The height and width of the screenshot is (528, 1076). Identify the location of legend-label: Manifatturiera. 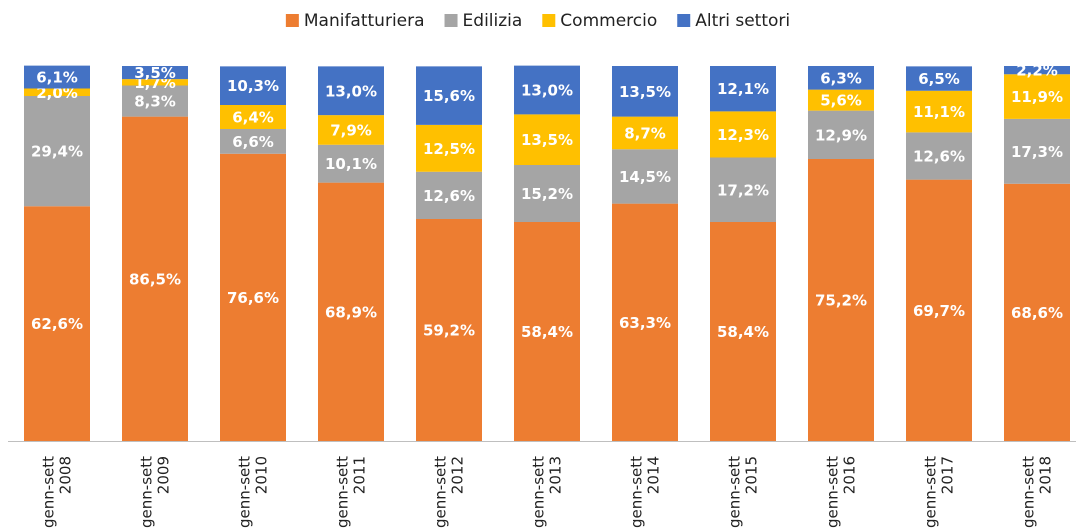
(364, 21).